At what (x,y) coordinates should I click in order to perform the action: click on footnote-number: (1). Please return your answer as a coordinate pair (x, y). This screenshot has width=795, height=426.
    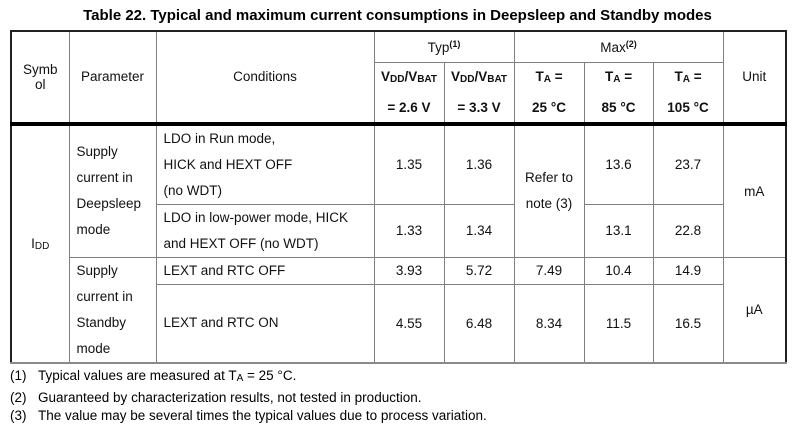
    Looking at the image, I should click on (18, 375).